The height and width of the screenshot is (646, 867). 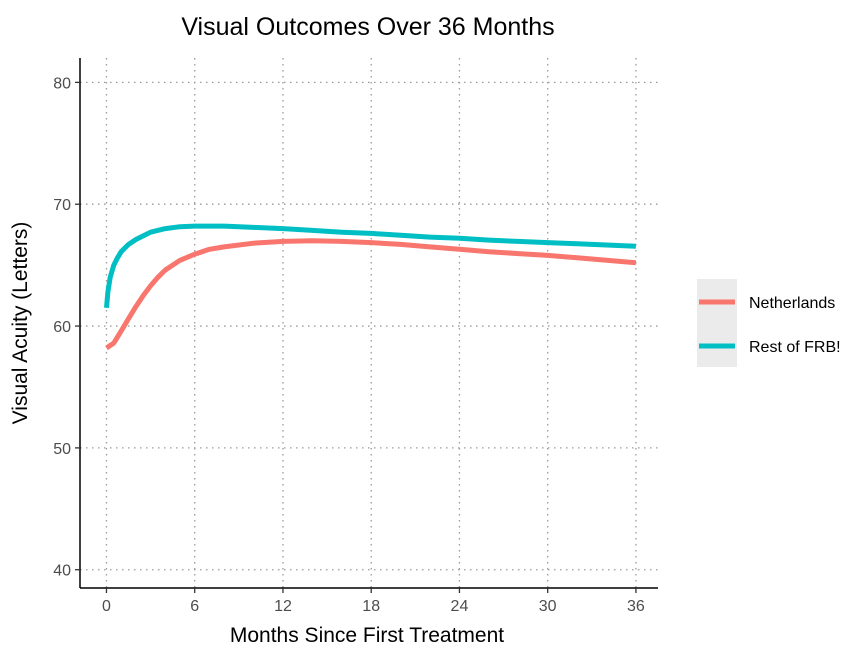 I want to click on y-tick-label: 70, so click(x=62, y=205).